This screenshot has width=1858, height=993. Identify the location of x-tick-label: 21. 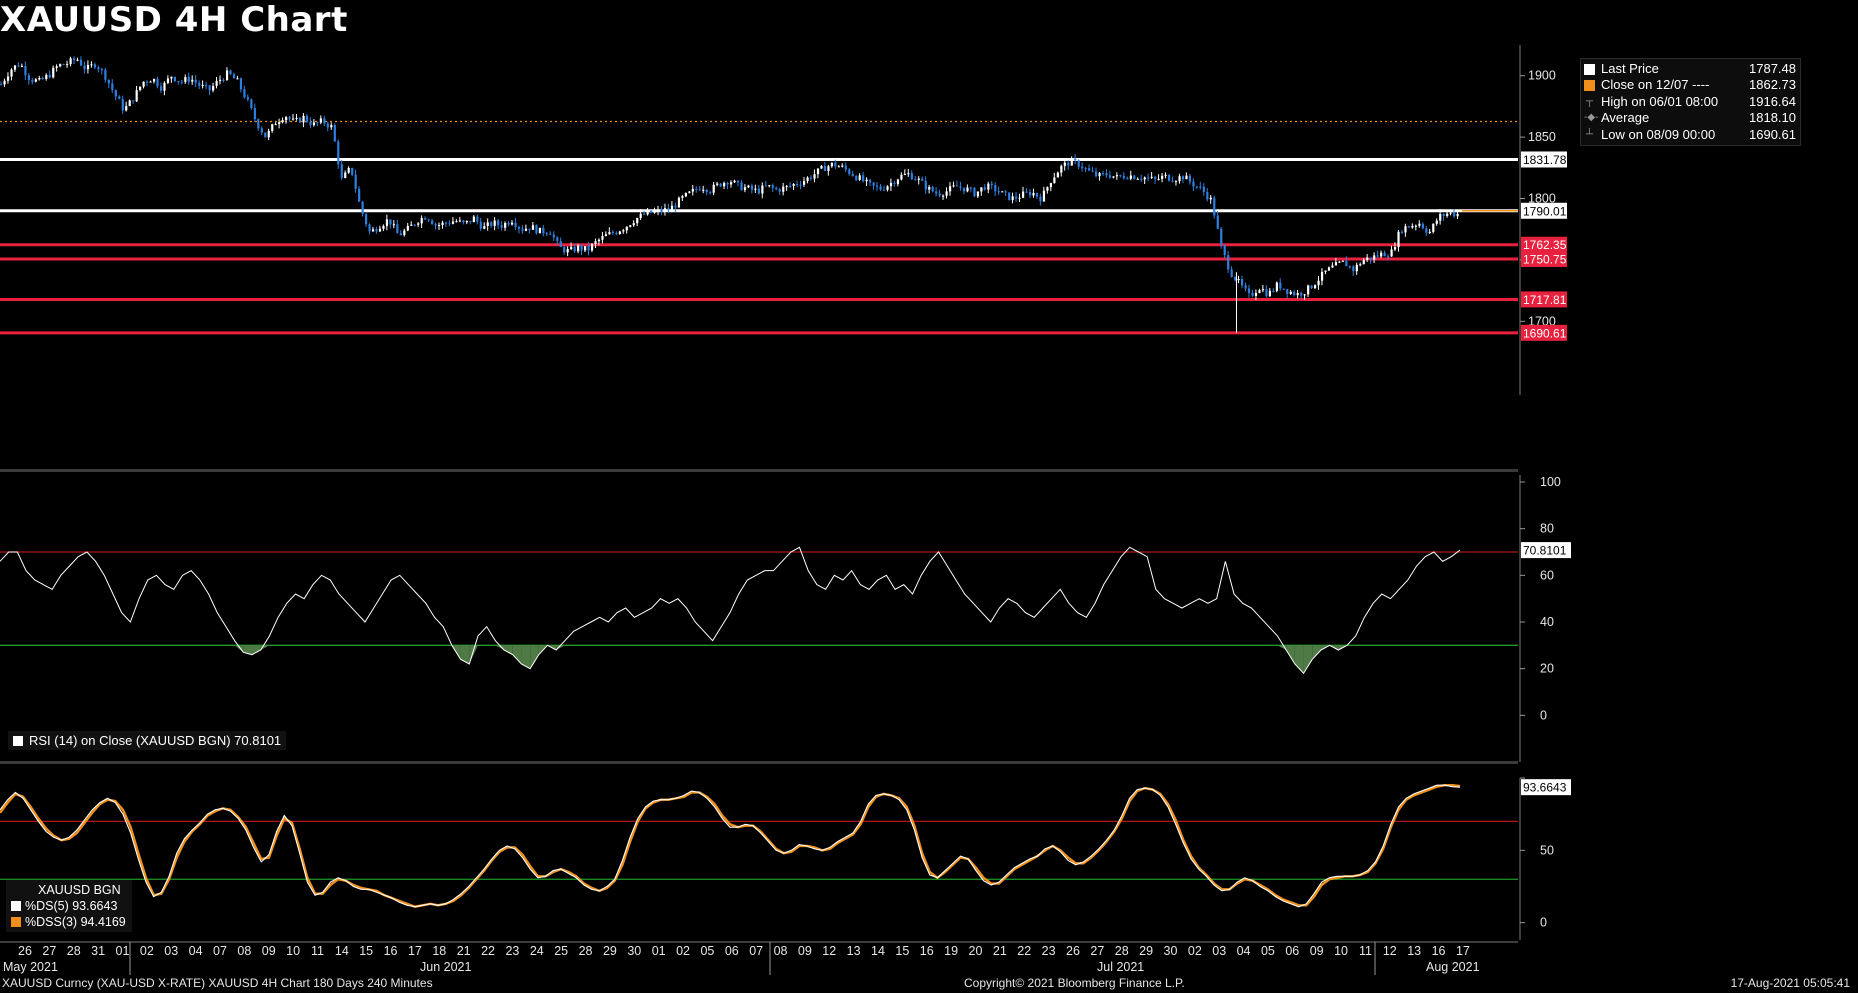
(464, 951).